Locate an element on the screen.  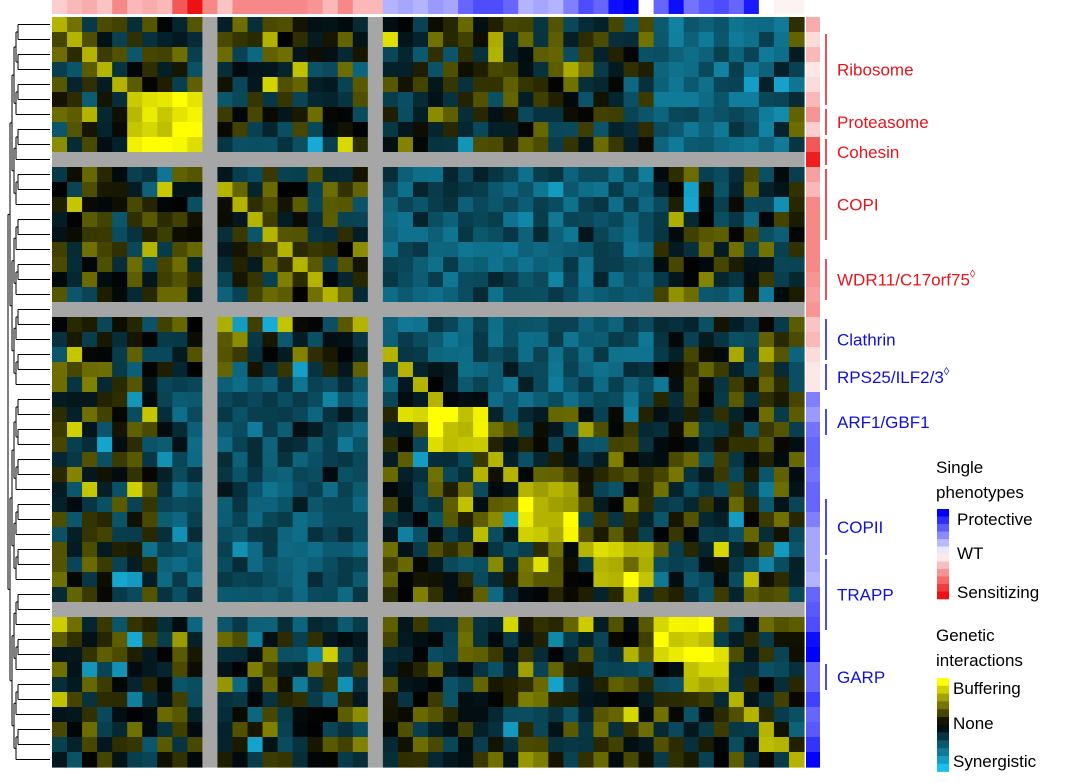
row-phenotype-cell is located at coordinates (813, 280).